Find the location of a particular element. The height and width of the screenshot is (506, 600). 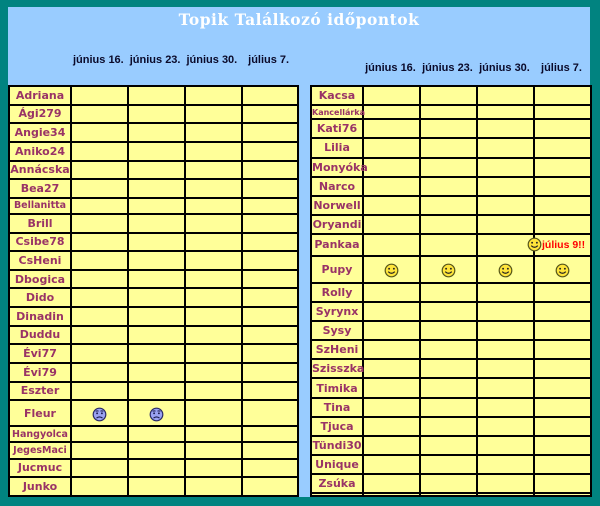

date-header: június 30. is located at coordinates (212, 60).